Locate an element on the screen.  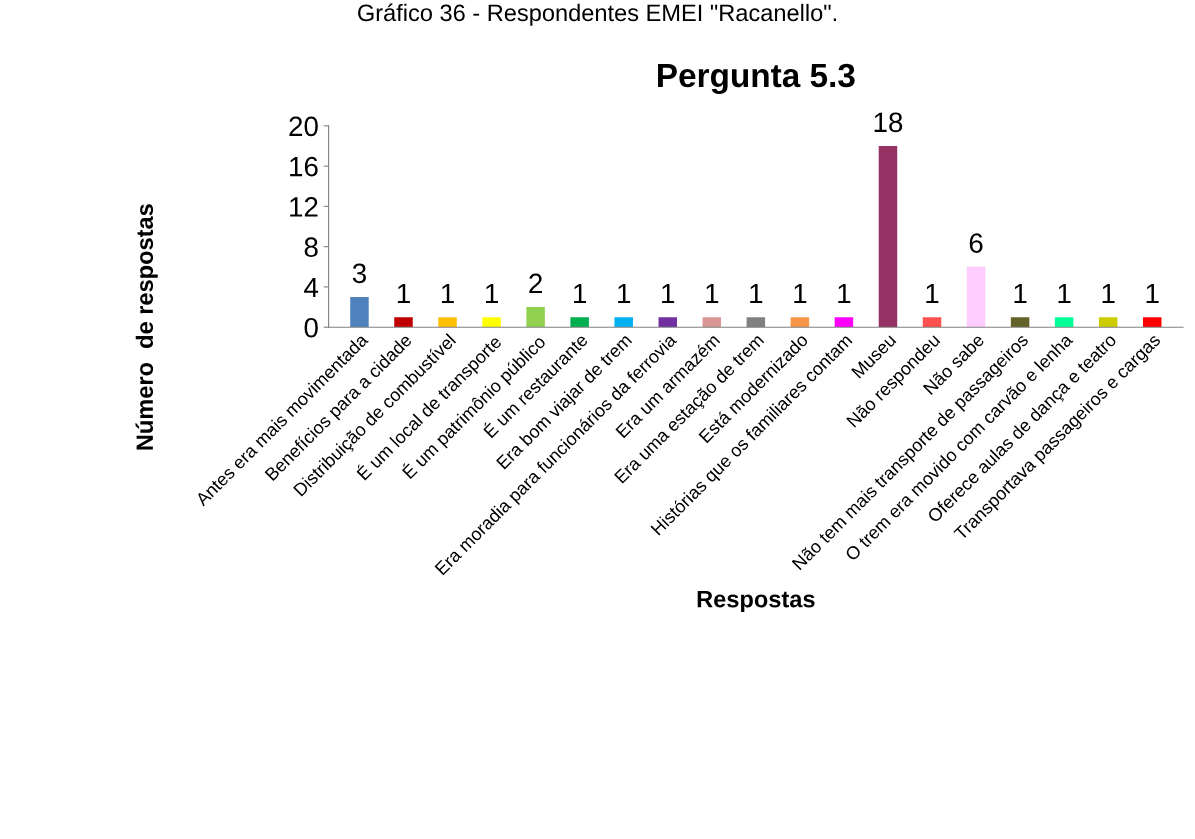
y-tick-label: 4 is located at coordinates (311, 287).